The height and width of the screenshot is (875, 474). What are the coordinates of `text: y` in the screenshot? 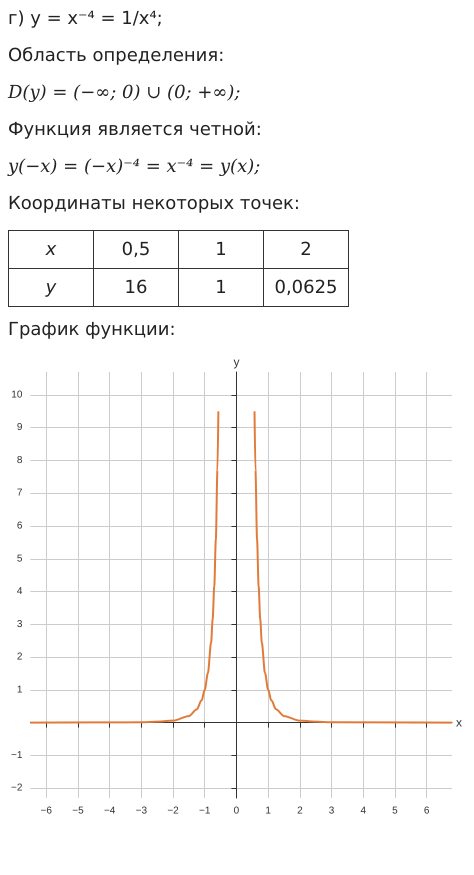 It's located at (51, 287).